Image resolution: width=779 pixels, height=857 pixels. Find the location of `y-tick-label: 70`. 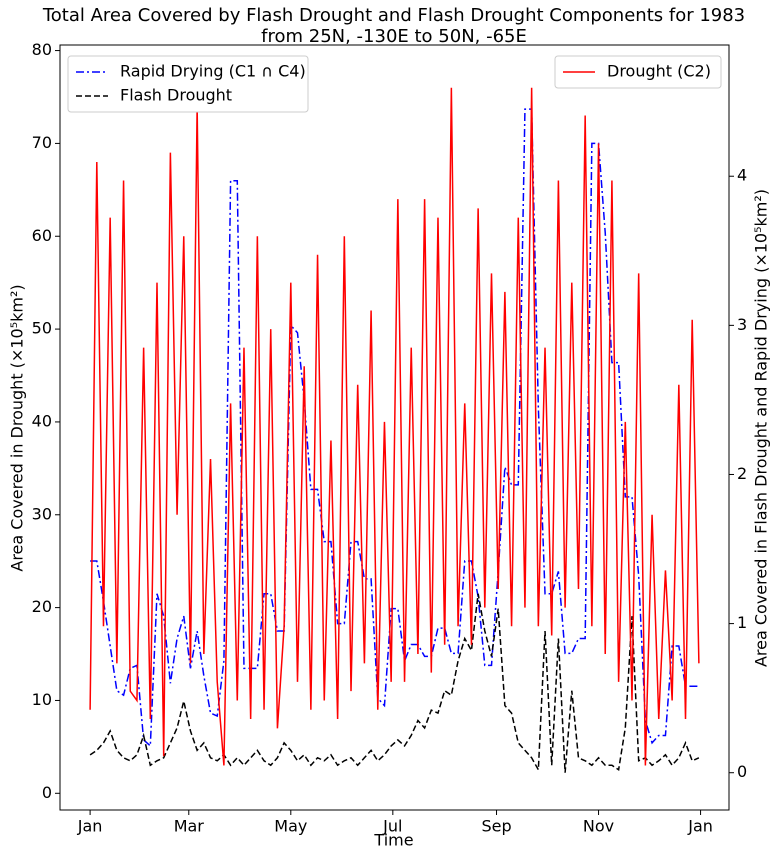

y-tick-label: 70 is located at coordinates (42, 142).